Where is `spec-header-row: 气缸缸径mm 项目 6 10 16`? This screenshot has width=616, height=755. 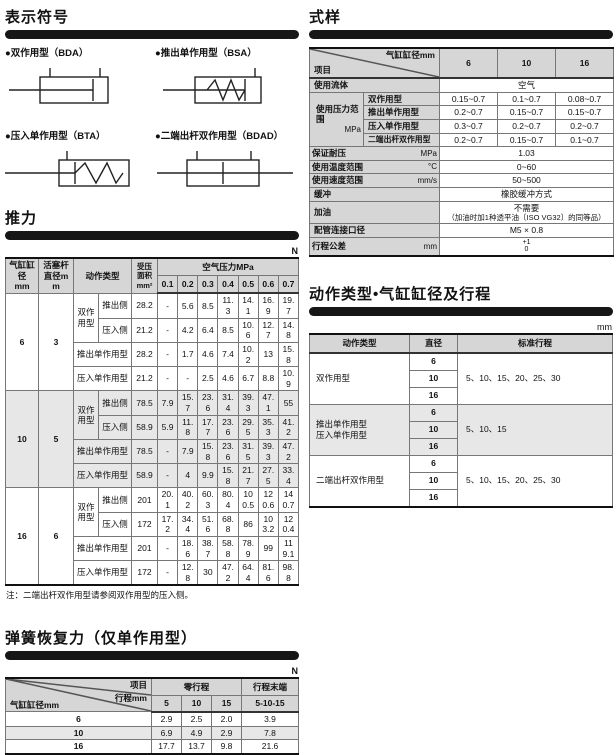
spec-header-row: 气缸缸径mm 项目 6 10 16 is located at coordinates (461, 63).